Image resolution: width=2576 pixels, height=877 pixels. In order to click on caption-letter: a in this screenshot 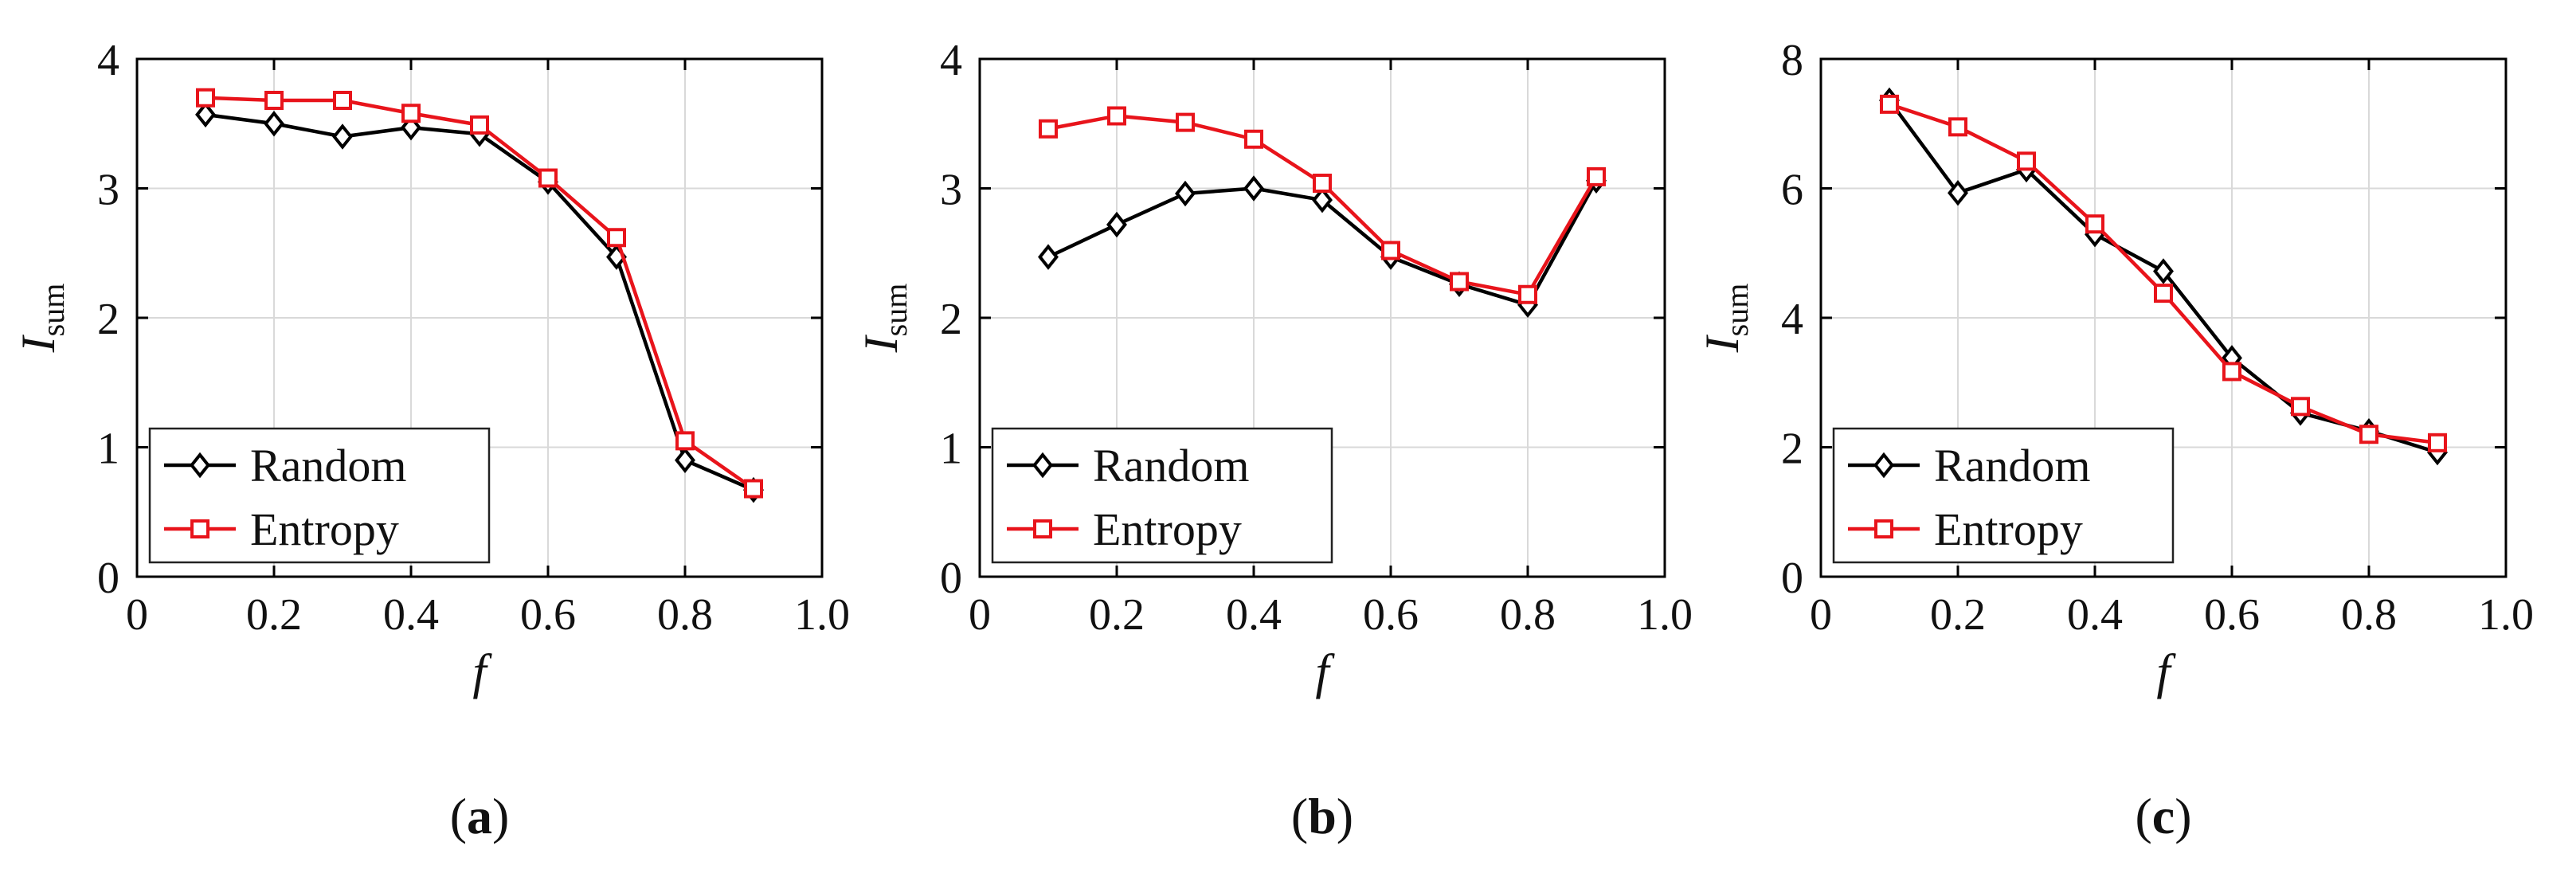, I will do `click(479, 816)`.